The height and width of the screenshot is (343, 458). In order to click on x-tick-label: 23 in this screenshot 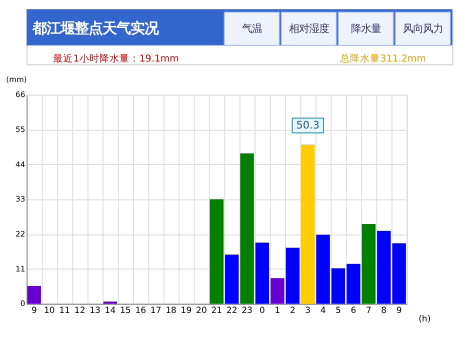, I will do `click(247, 311)`.